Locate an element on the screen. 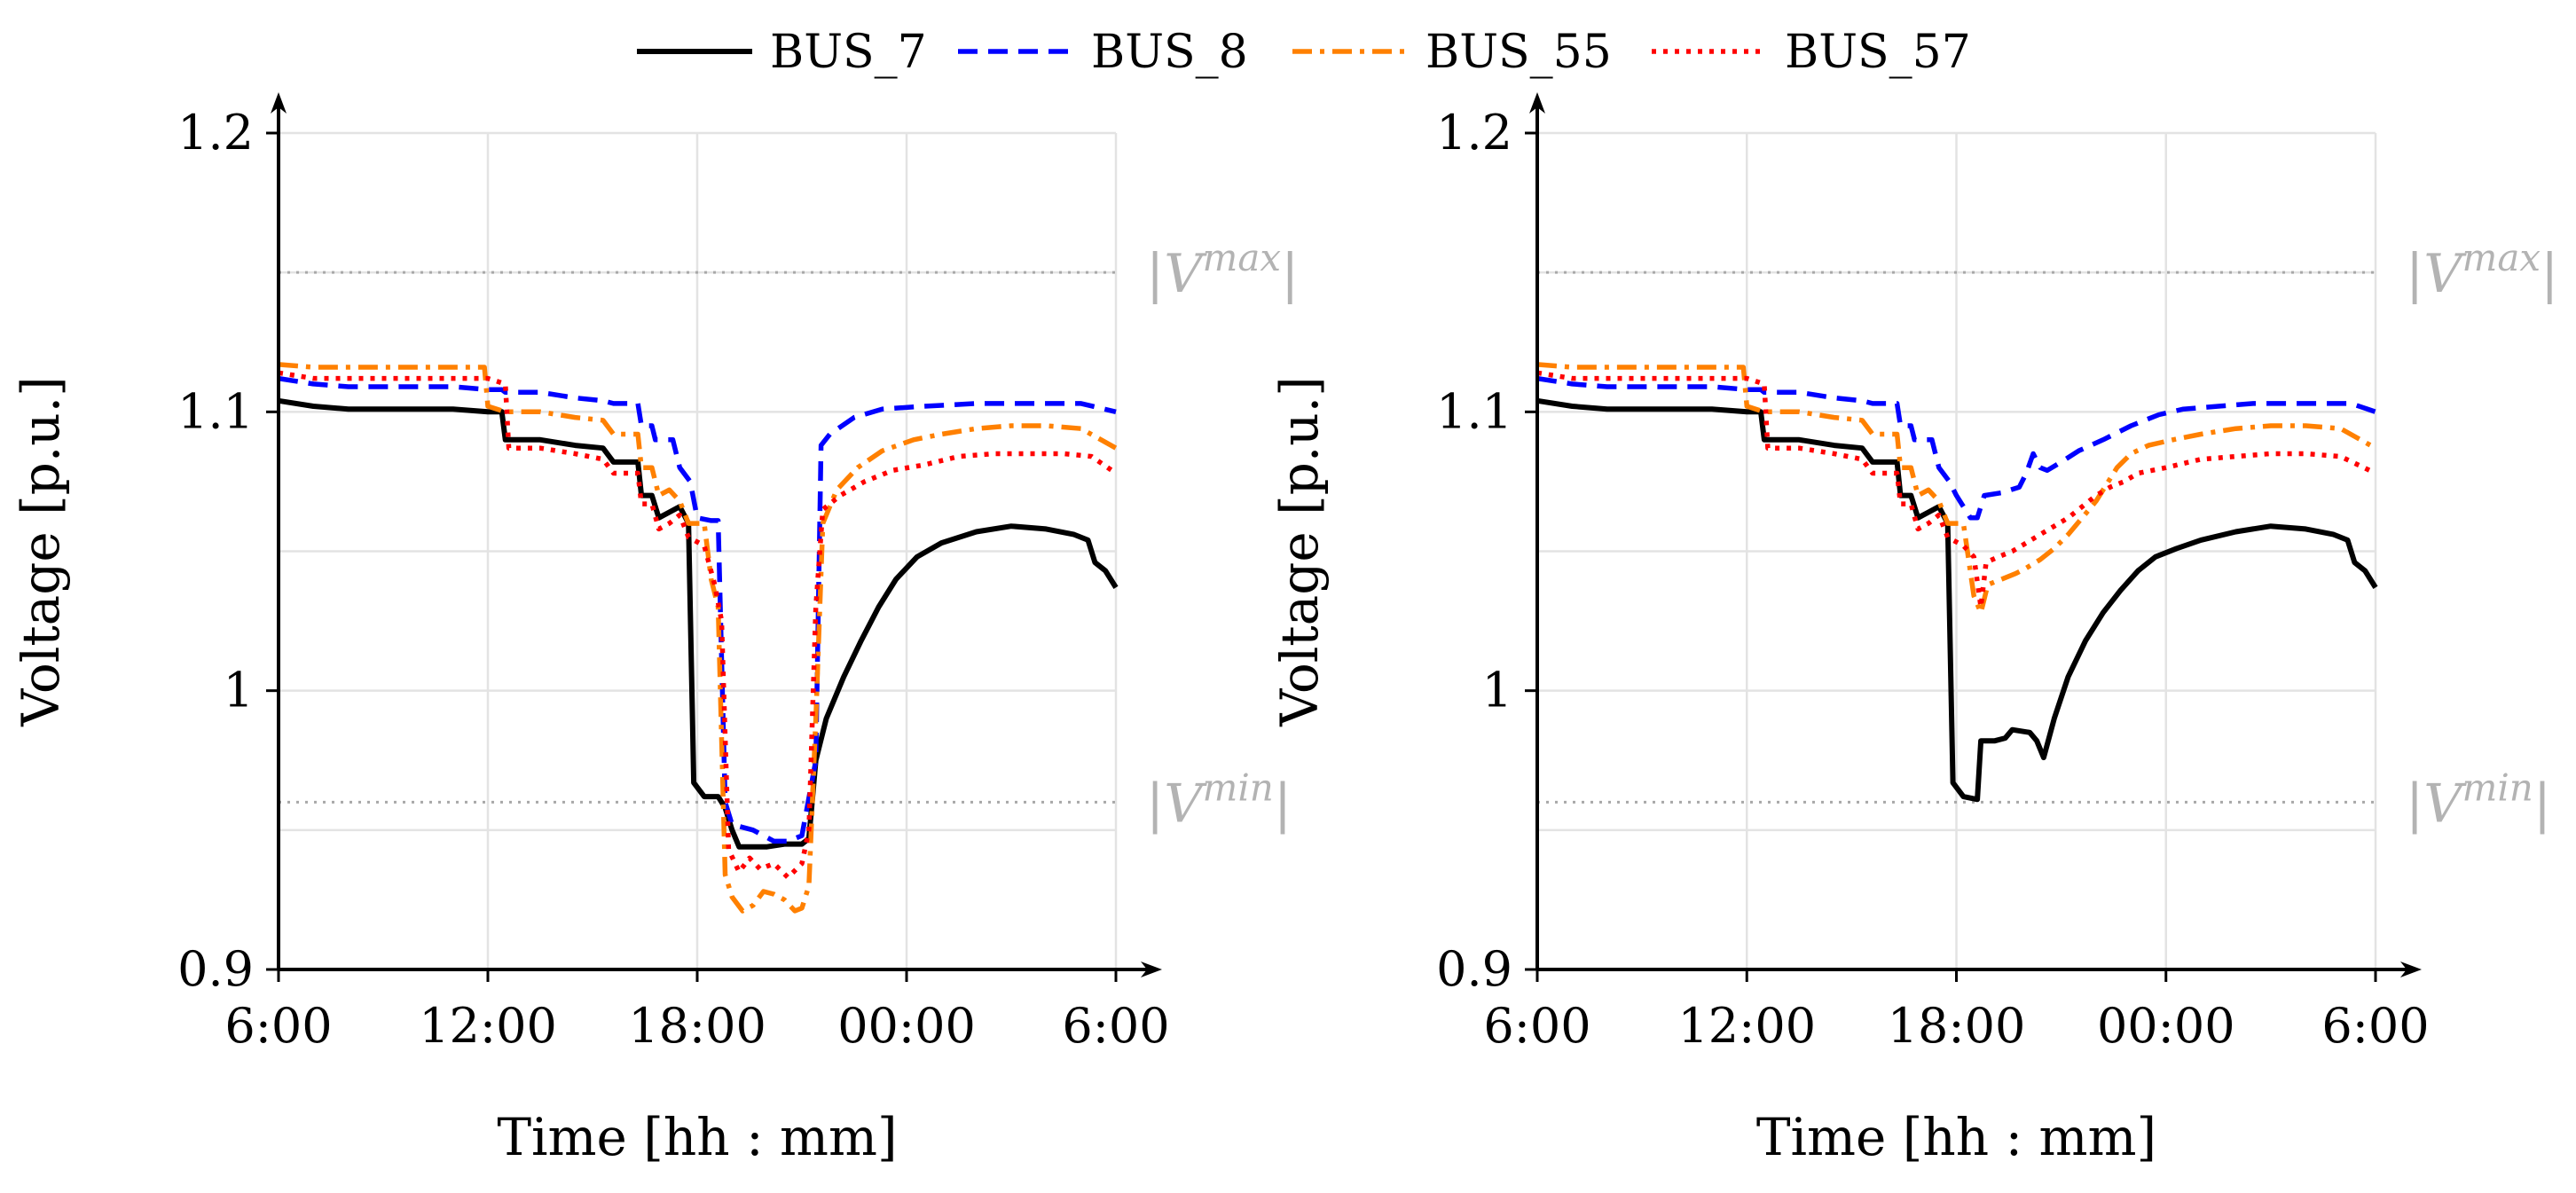  legend-label: BUS_57 is located at coordinates (1878, 52).